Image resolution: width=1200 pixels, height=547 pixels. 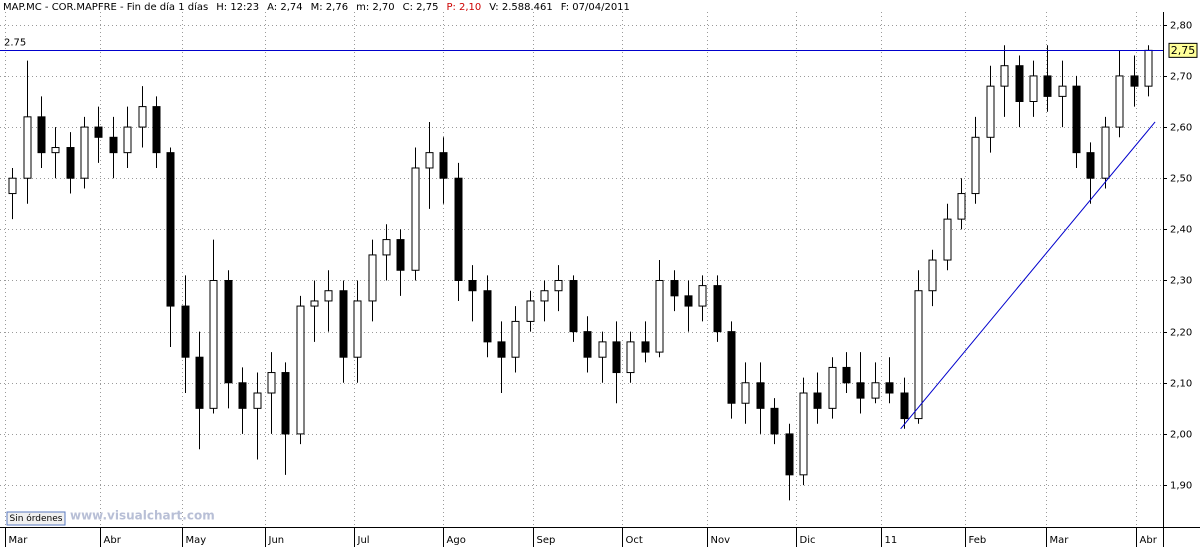 What do you see at coordinates (891, 540) in the screenshot?
I see `x-tick-label: 11` at bounding box center [891, 540].